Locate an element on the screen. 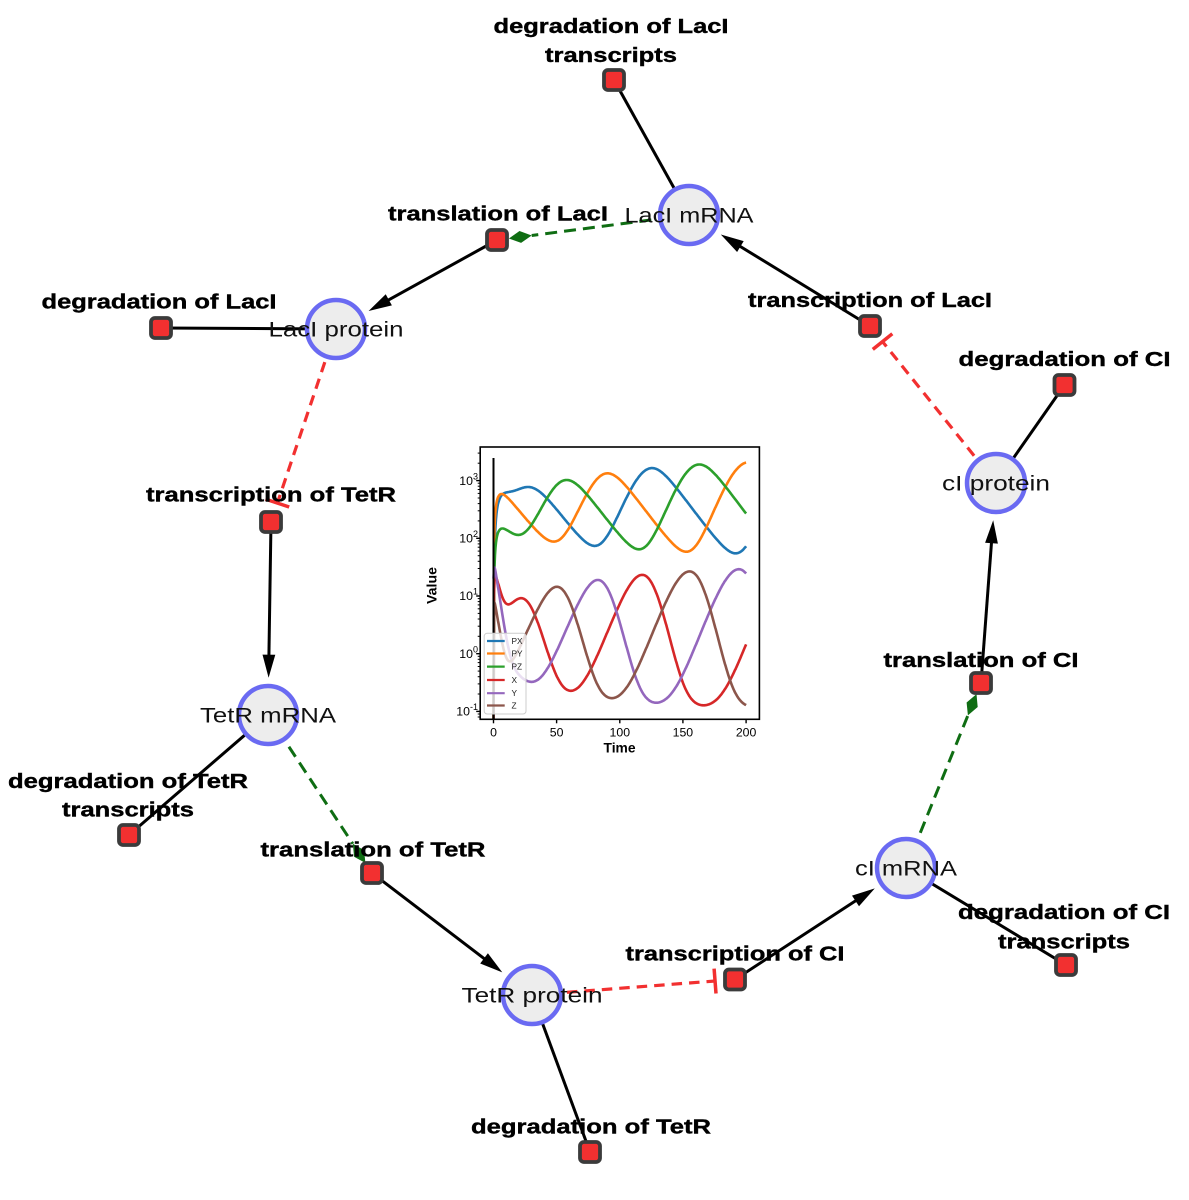 Image resolution: width=1189 pixels, height=1200 pixels. svg-text: TetR protein is located at coordinates (532, 996).